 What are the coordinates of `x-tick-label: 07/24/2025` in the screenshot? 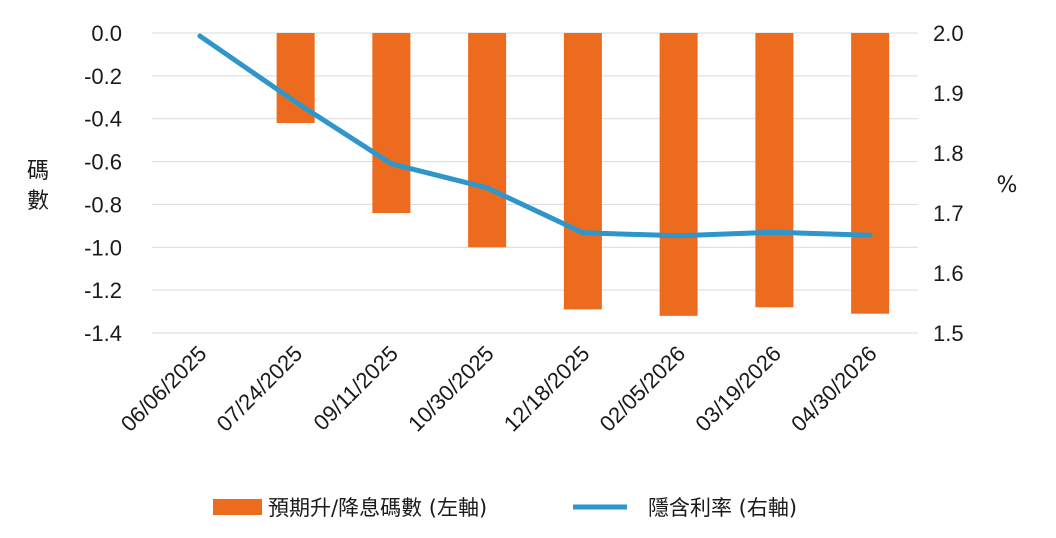 It's located at (260, 389).